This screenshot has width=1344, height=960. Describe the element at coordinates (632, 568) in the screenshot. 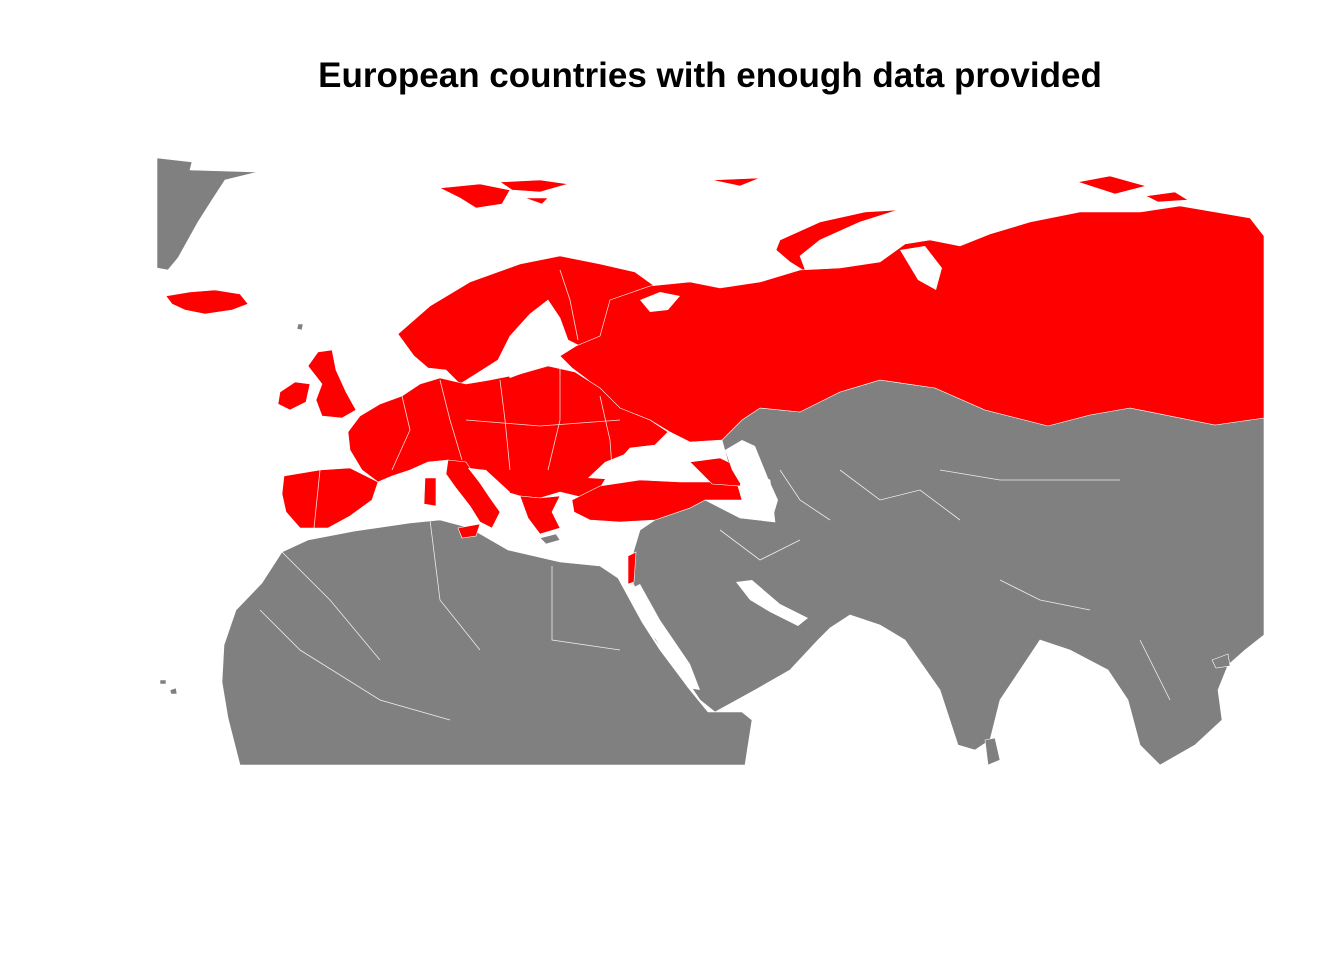

I see `region-israel` at that location.